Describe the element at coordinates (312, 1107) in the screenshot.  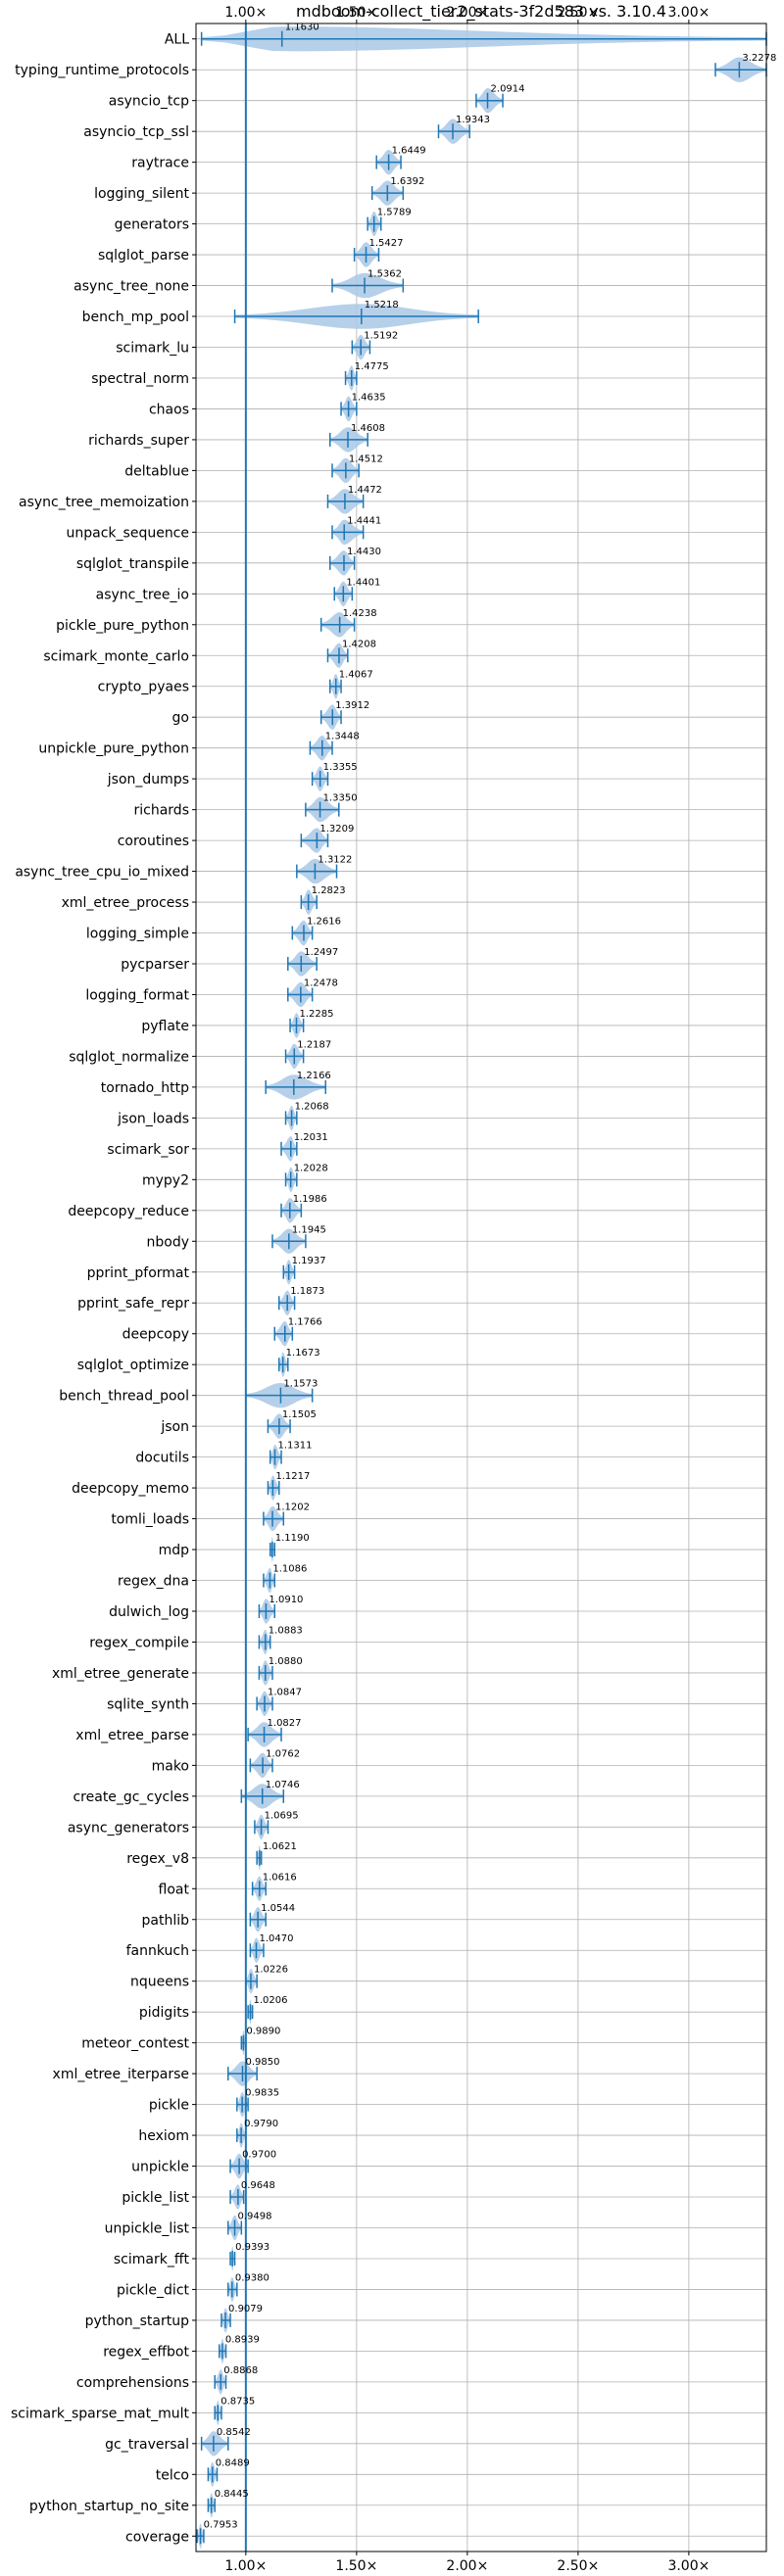
I see `value-label: 1.2068` at that location.